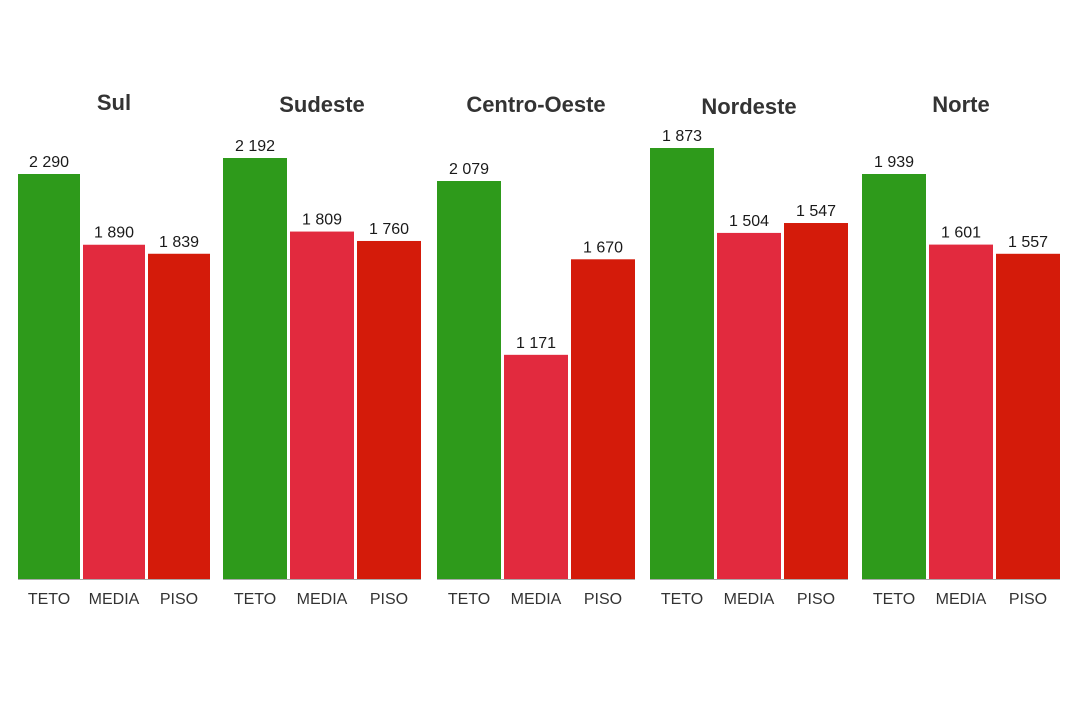 This screenshot has height=725, width=1080. What do you see at coordinates (1028, 242) in the screenshot?
I see `value-label-norte-piso: 1 557` at bounding box center [1028, 242].